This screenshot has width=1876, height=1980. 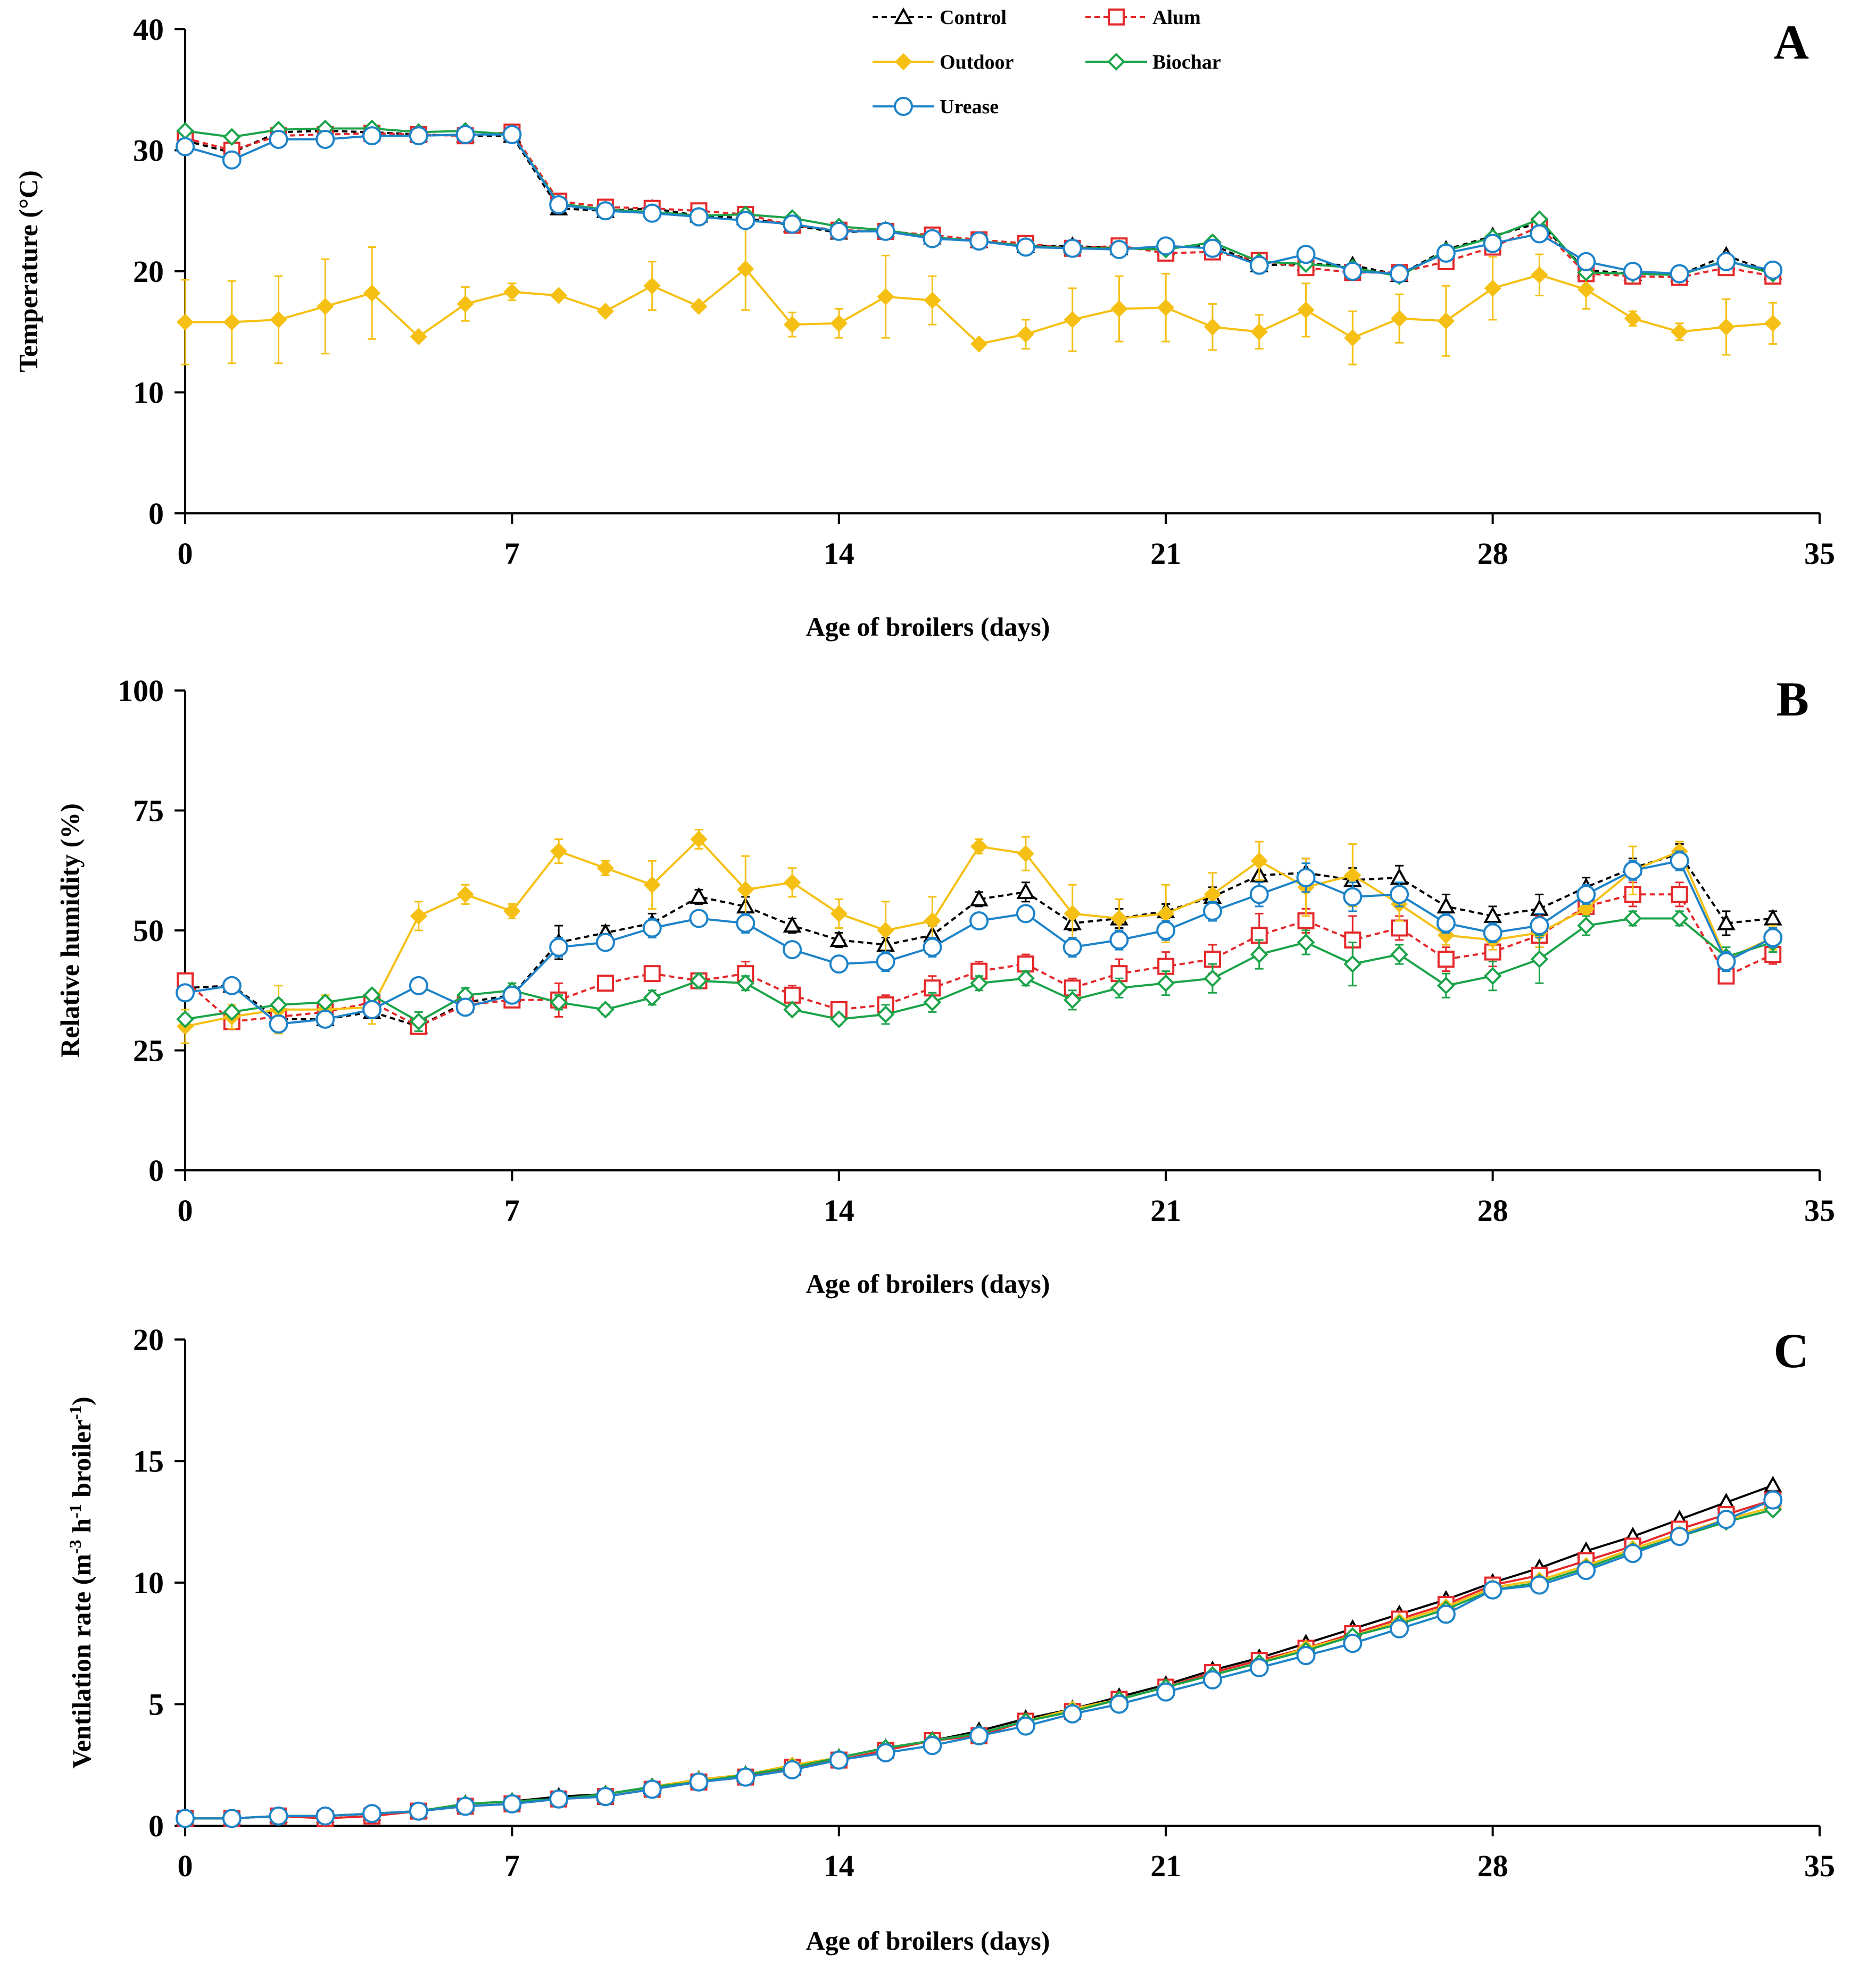 I want to click on y-axis-label: Temperature (°C), so click(x=28, y=271).